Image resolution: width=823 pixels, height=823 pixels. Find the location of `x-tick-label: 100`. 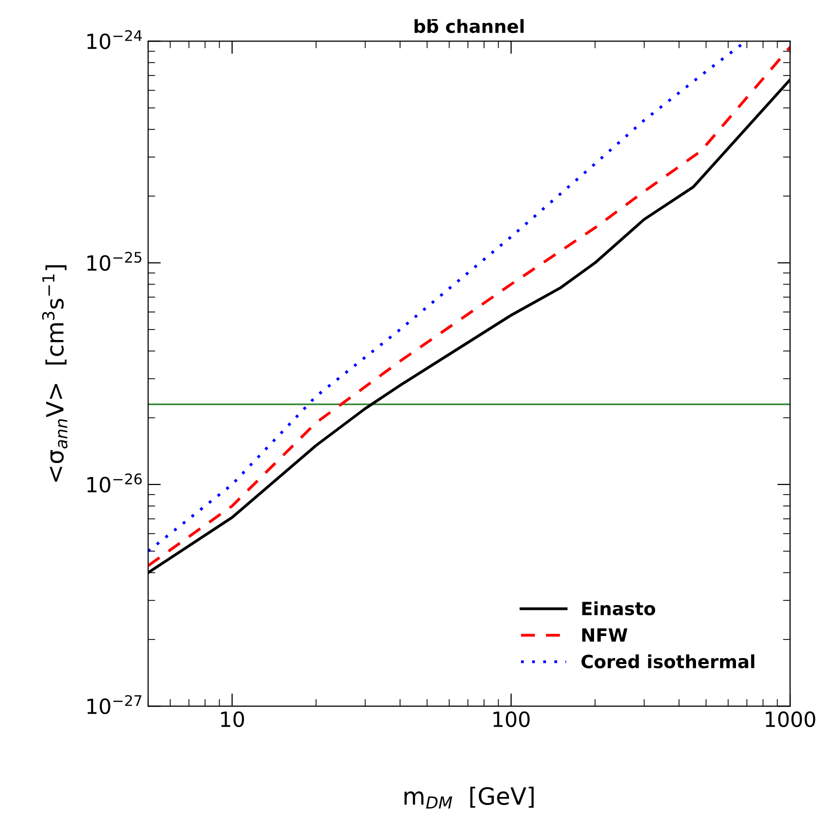

x-tick-label: 100 is located at coordinates (512, 719).